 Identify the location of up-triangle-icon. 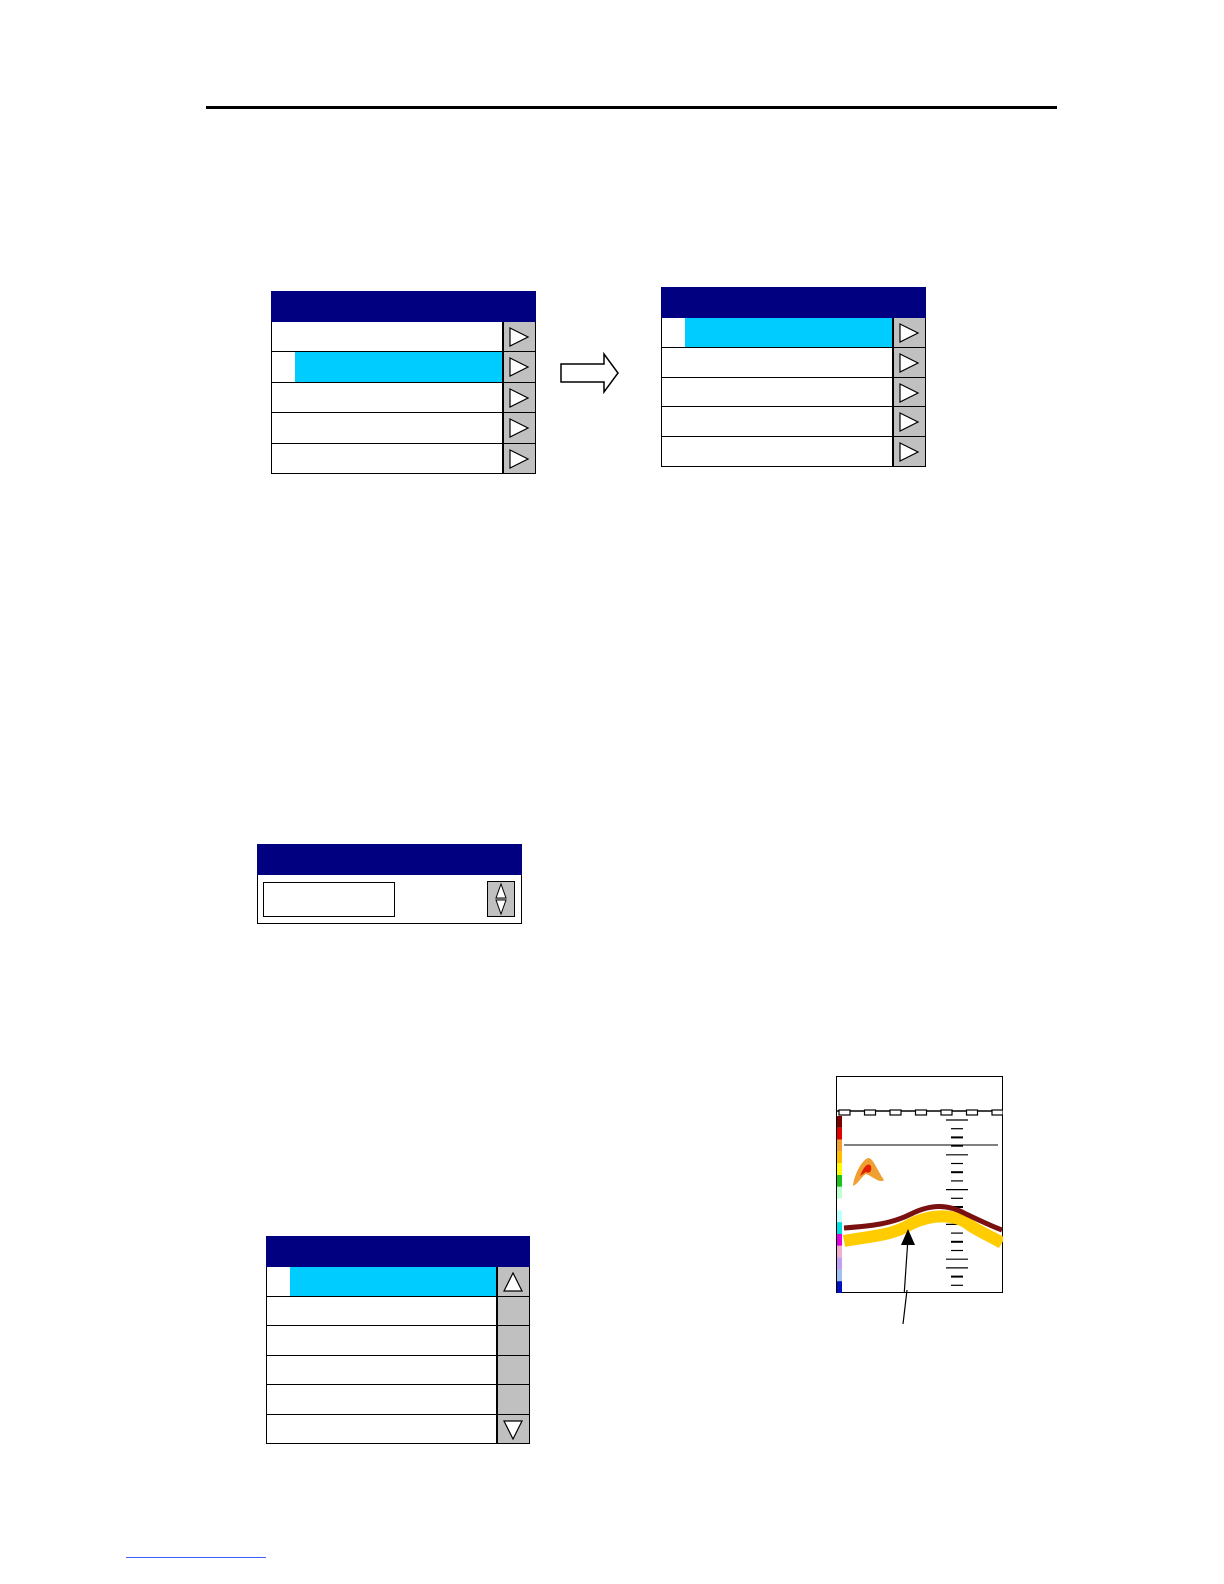
(512, 1281).